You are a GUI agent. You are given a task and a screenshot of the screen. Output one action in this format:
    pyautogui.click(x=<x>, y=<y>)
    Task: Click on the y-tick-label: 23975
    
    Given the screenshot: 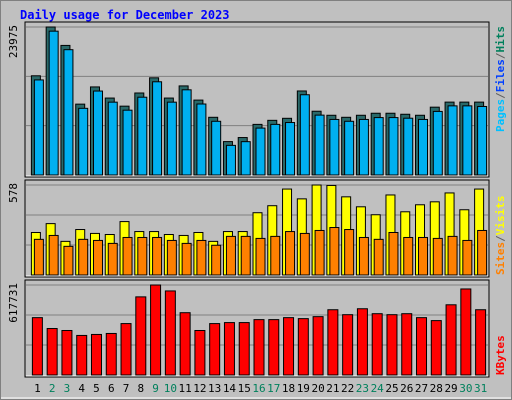 What is the action you would take?
    pyautogui.click(x=13, y=41)
    